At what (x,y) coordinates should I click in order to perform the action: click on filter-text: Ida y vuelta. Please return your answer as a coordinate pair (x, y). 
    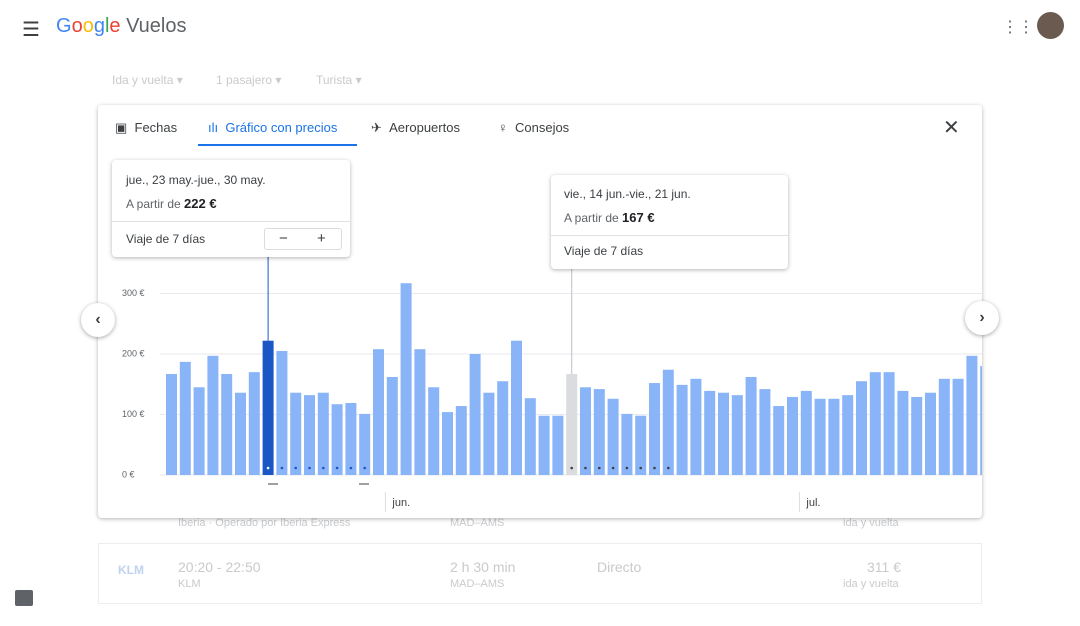
    Looking at the image, I should click on (143, 80).